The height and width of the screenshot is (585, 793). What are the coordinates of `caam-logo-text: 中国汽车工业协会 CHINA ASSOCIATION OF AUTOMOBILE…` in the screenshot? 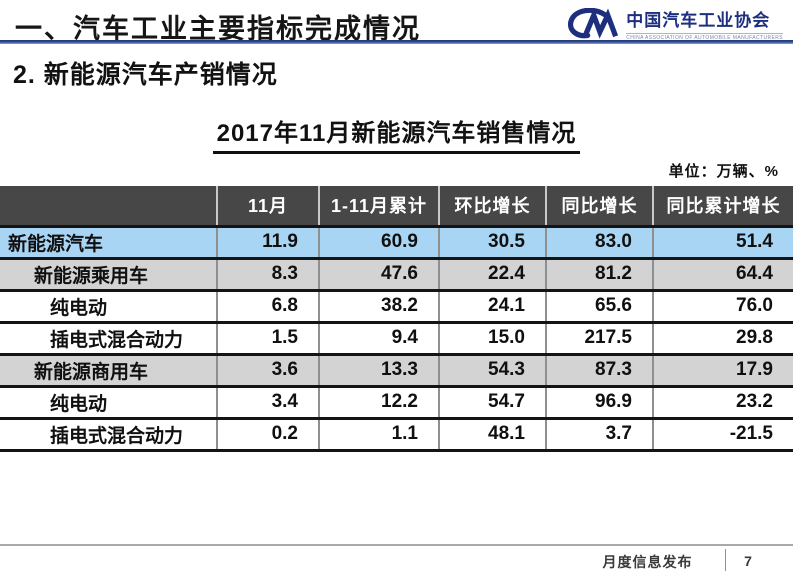 It's located at (704, 23).